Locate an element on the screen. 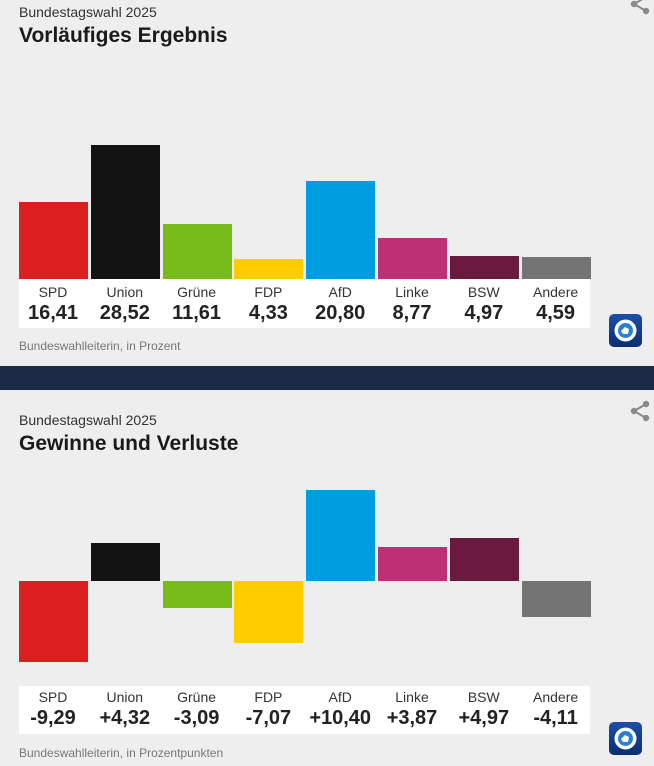  chart-title: Gewinne und Verluste is located at coordinates (129, 443).